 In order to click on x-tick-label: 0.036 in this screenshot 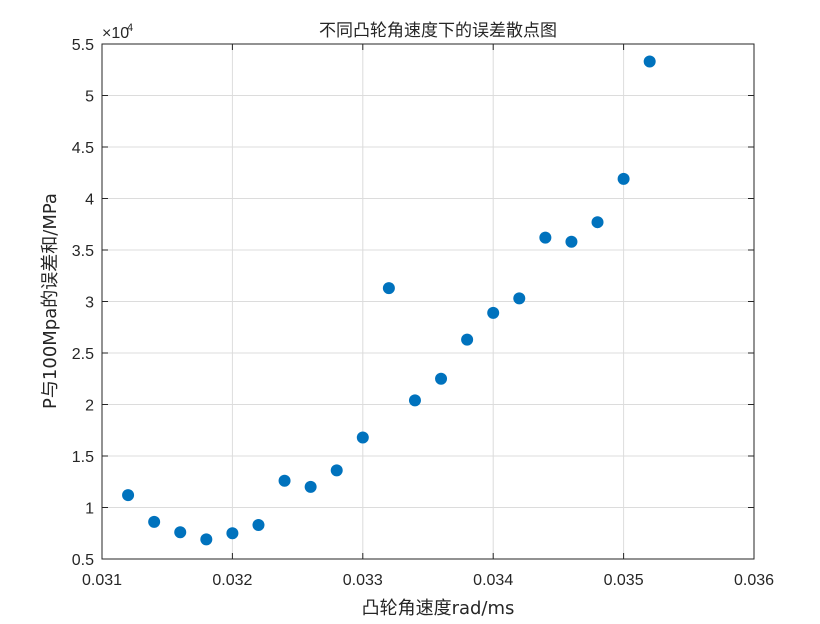, I will do `click(754, 580)`.